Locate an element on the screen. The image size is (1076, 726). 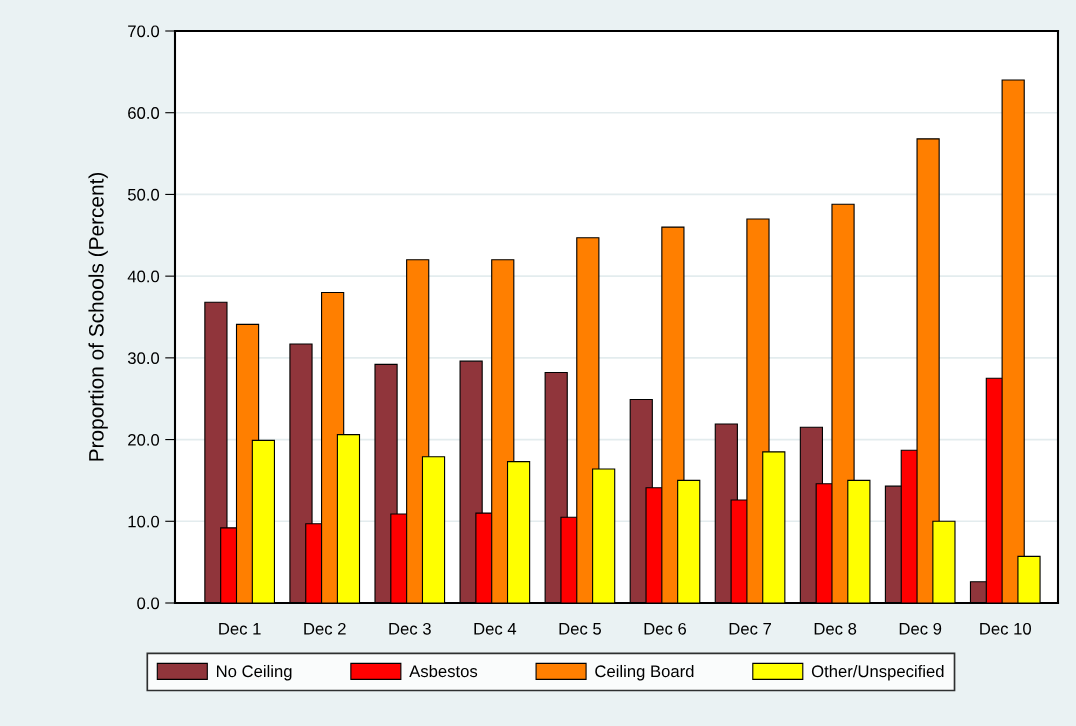
x-tick-label: Dec 3 is located at coordinates (410, 628).